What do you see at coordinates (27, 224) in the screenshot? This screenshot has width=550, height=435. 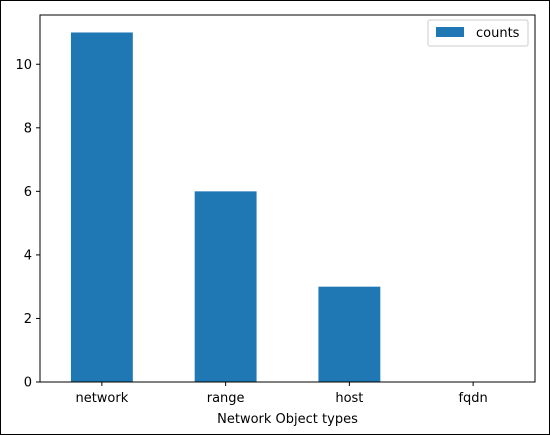 I see `y-ticks-group: 0 2 4 6 8 10` at bounding box center [27, 224].